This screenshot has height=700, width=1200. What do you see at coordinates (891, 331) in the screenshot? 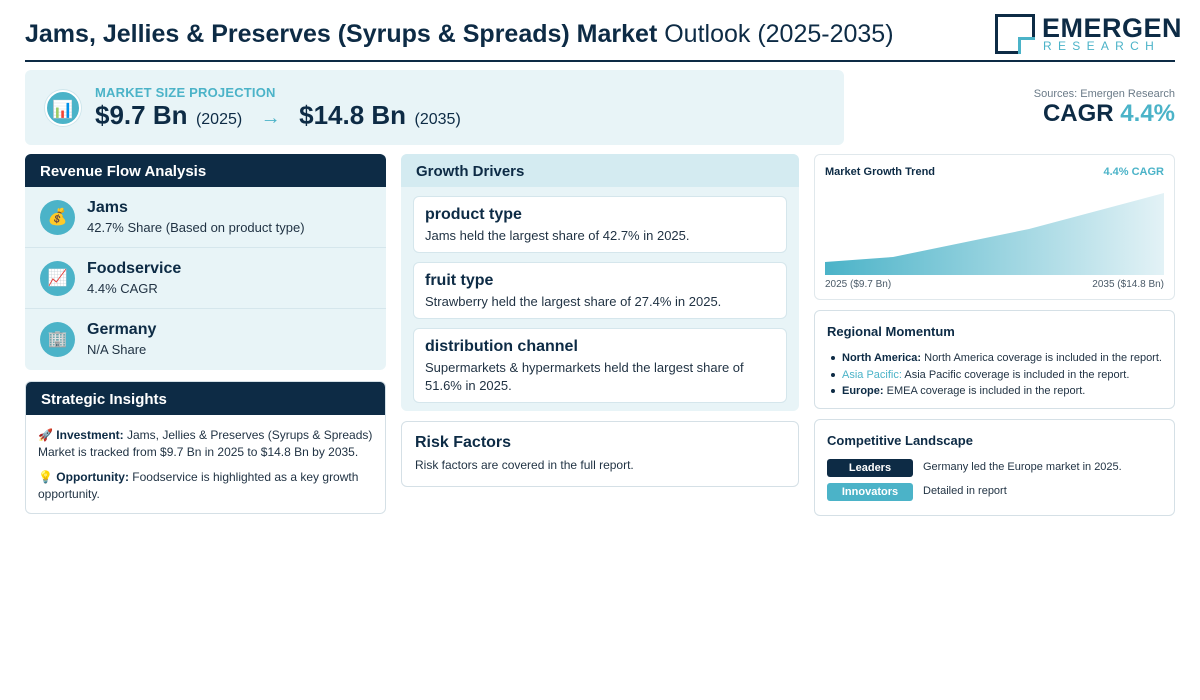
I see `regional-momentum-title: Regional Momentum` at bounding box center [891, 331].